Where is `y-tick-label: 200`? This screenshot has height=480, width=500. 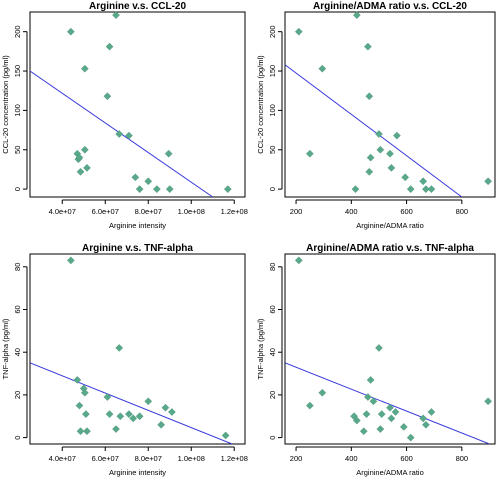
y-tick-label: 200 is located at coordinates (272, 31).